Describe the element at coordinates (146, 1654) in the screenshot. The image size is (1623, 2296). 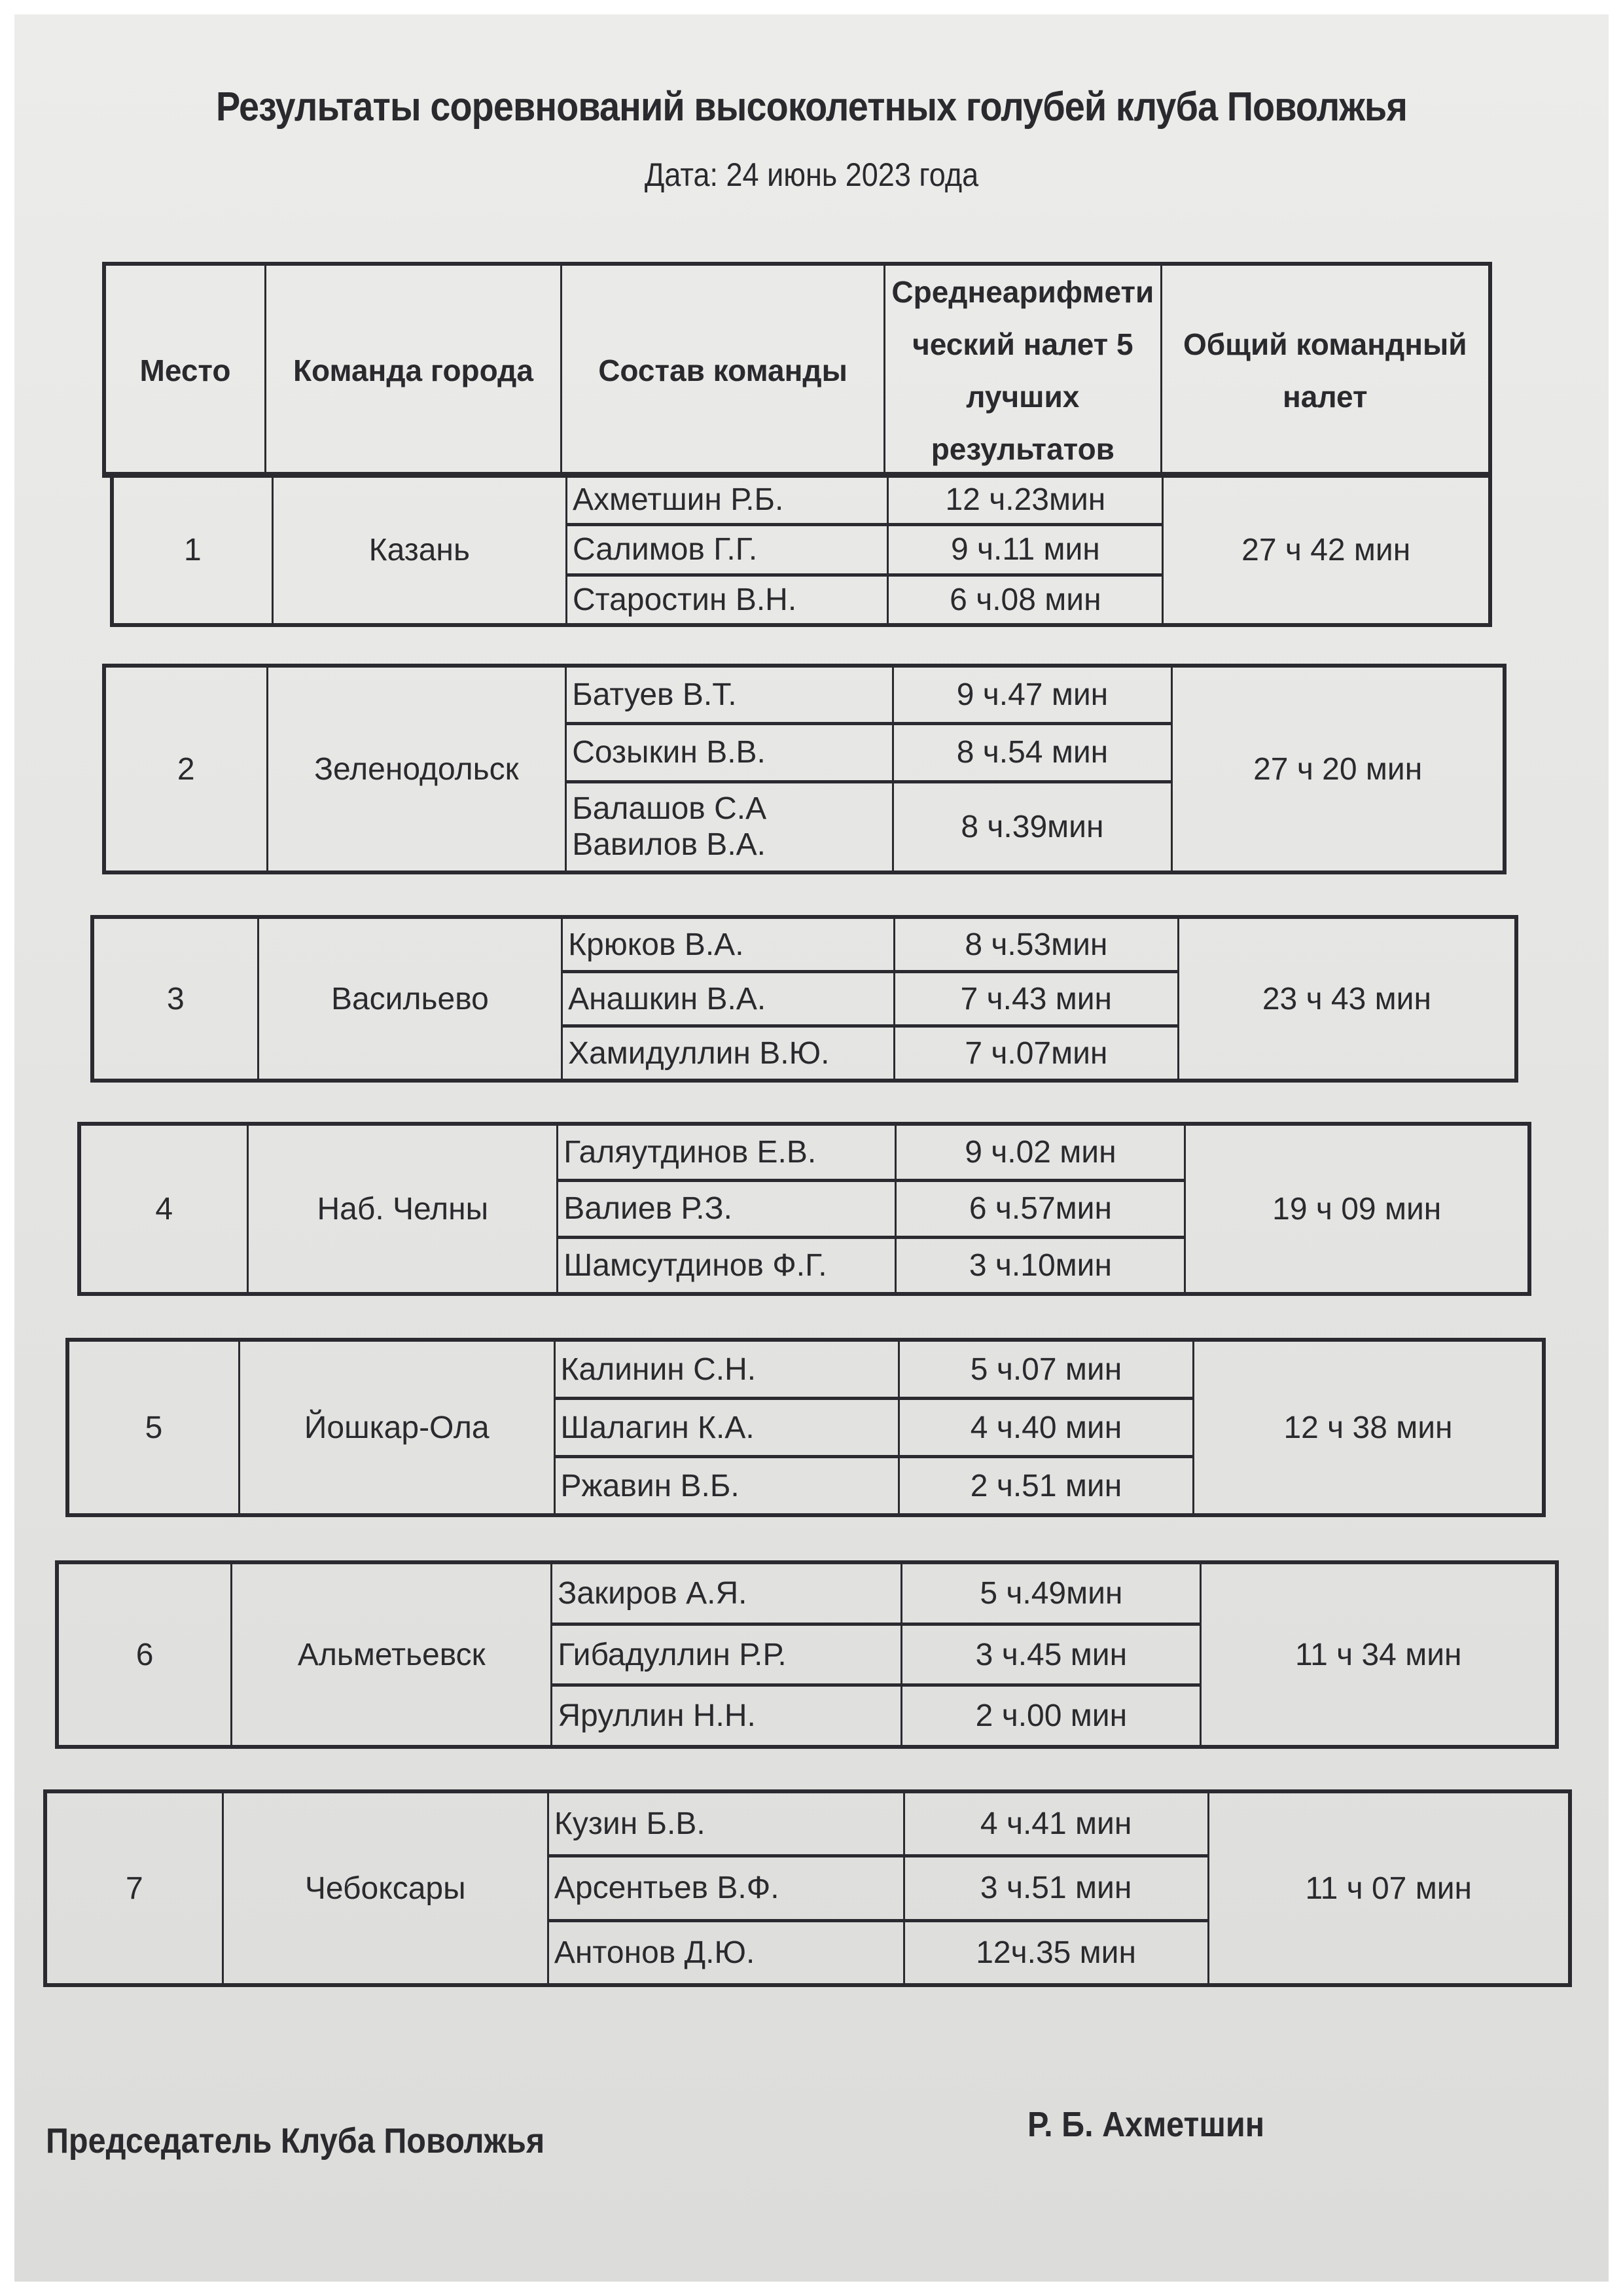
I see `team-place: 6` at that location.